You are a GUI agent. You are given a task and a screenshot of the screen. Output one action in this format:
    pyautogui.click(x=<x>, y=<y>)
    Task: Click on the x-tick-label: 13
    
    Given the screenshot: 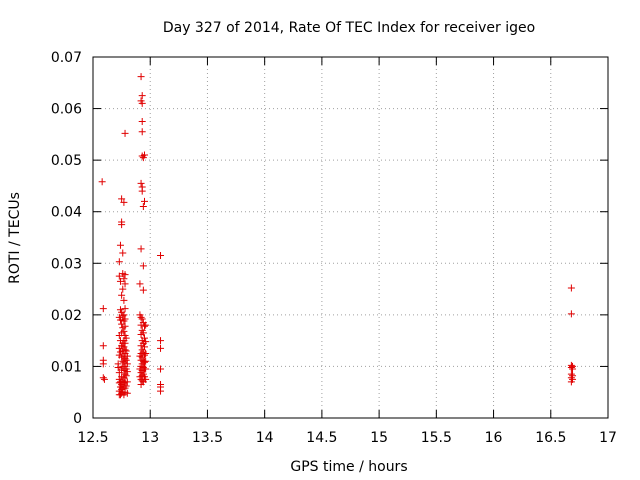 What is the action you would take?
    pyautogui.click(x=150, y=438)
    